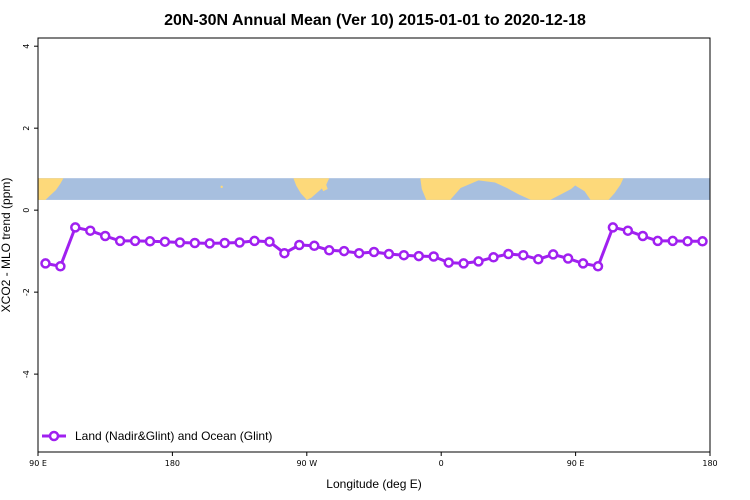  What do you see at coordinates (26, 46) in the screenshot?
I see `y-tick-label: 4` at bounding box center [26, 46].